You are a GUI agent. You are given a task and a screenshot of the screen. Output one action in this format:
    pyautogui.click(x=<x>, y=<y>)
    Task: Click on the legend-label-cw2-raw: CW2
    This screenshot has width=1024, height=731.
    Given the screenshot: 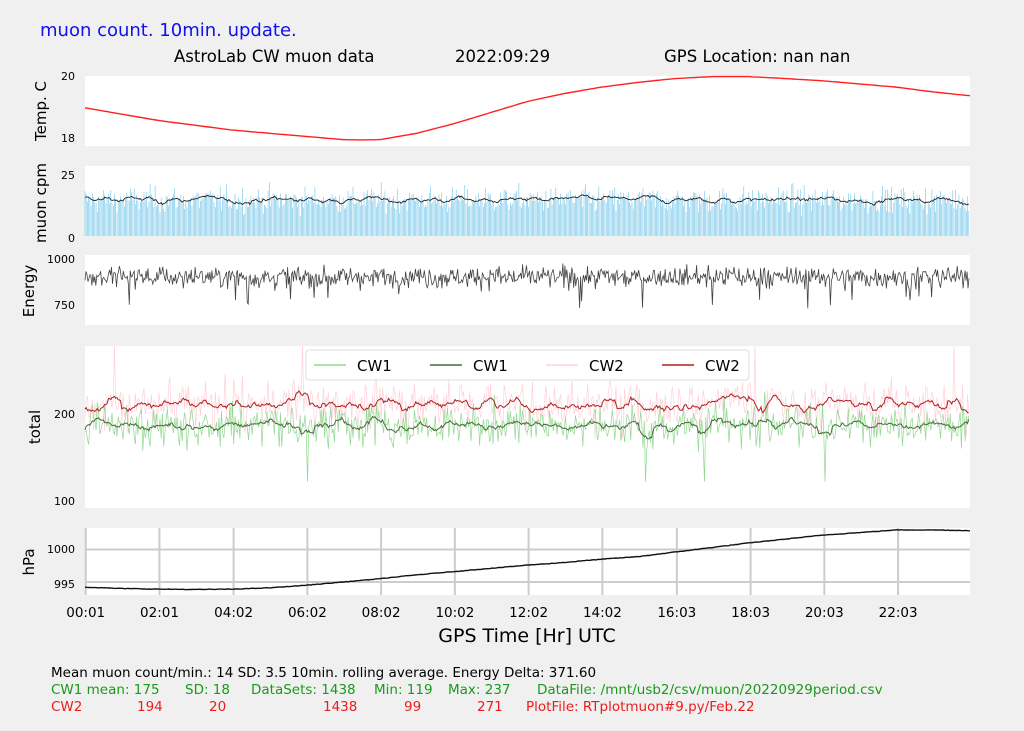 What is the action you would take?
    pyautogui.click(x=606, y=366)
    